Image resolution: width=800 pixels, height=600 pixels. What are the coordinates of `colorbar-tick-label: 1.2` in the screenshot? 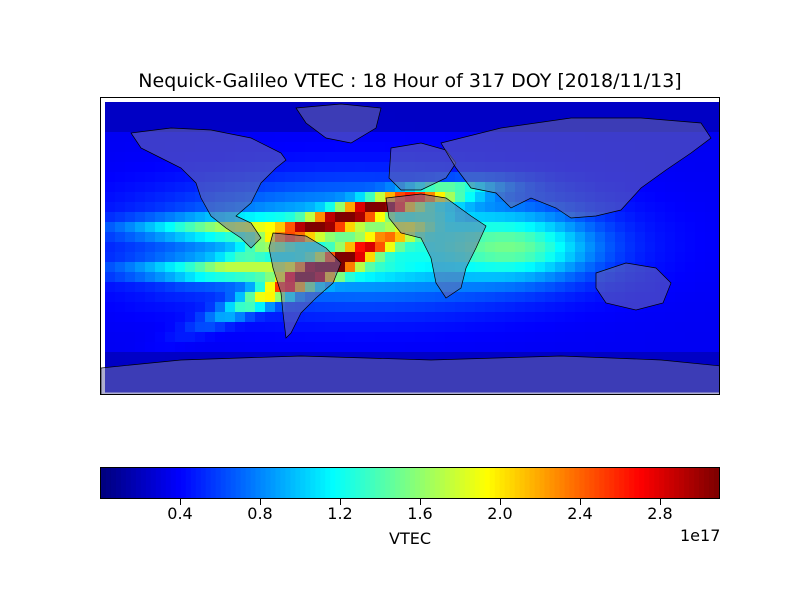 It's located at (340, 513).